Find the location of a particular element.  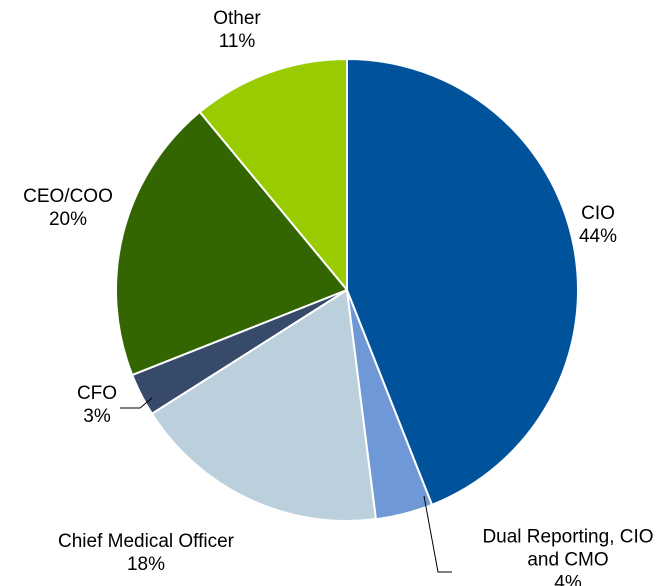

slice-label: Chief Medical Officer 18% is located at coordinates (146, 553).